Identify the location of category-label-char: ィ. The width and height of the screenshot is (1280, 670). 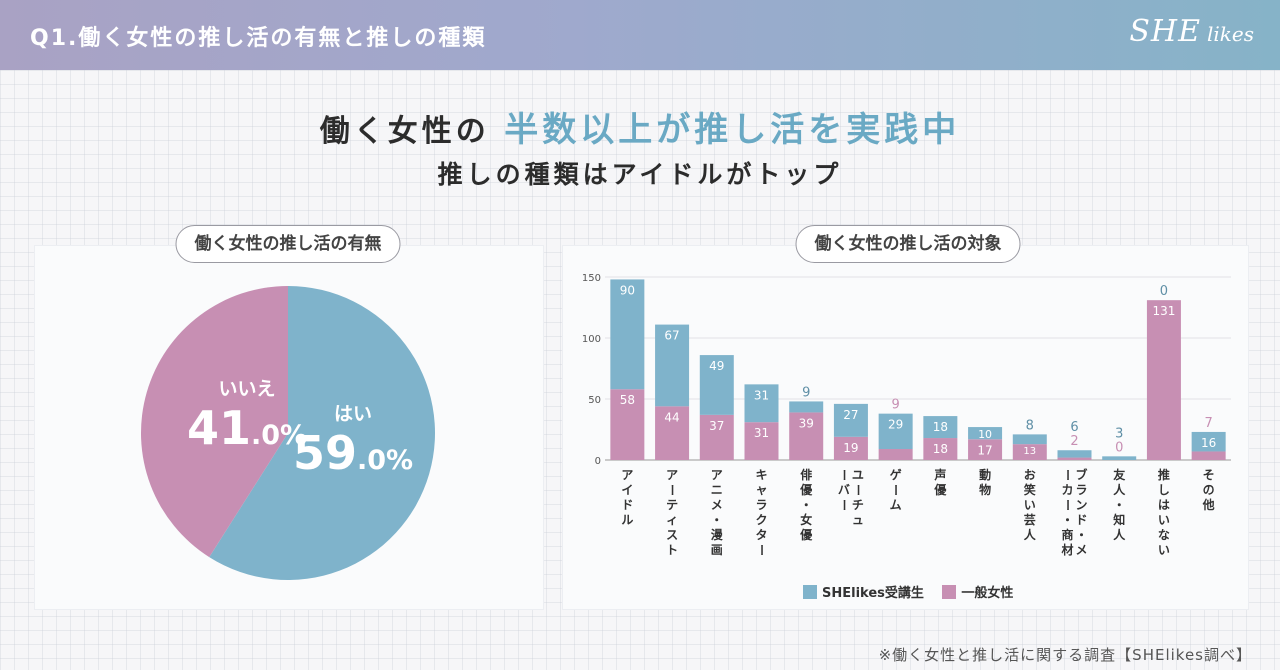
(672, 520).